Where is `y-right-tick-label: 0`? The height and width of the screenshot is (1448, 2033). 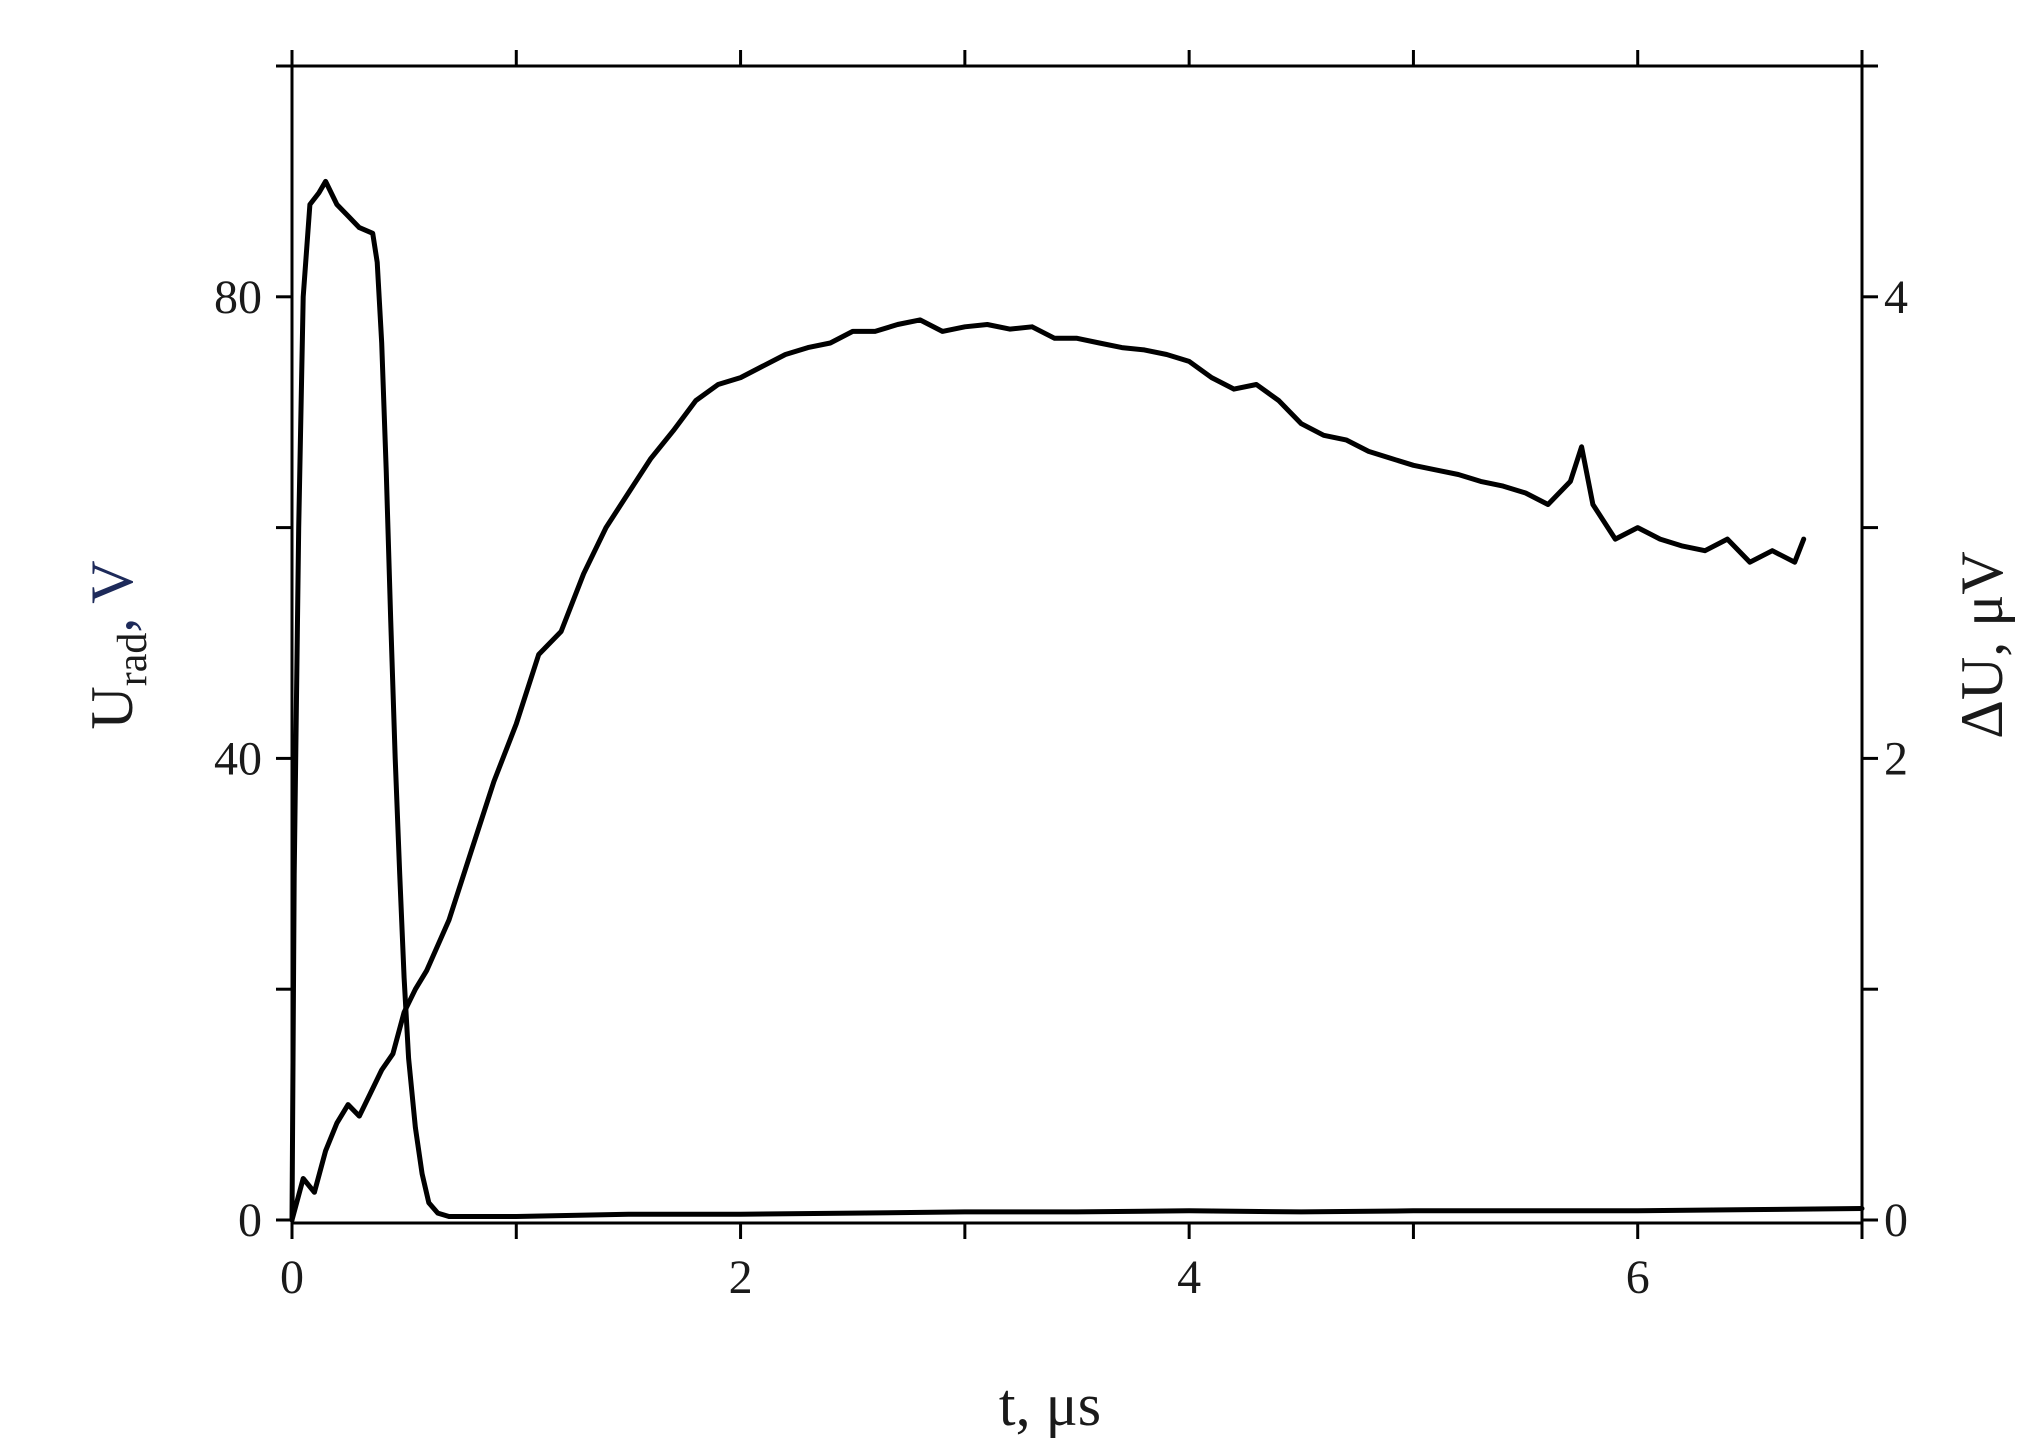 y-right-tick-label: 0 is located at coordinates (1896, 1220).